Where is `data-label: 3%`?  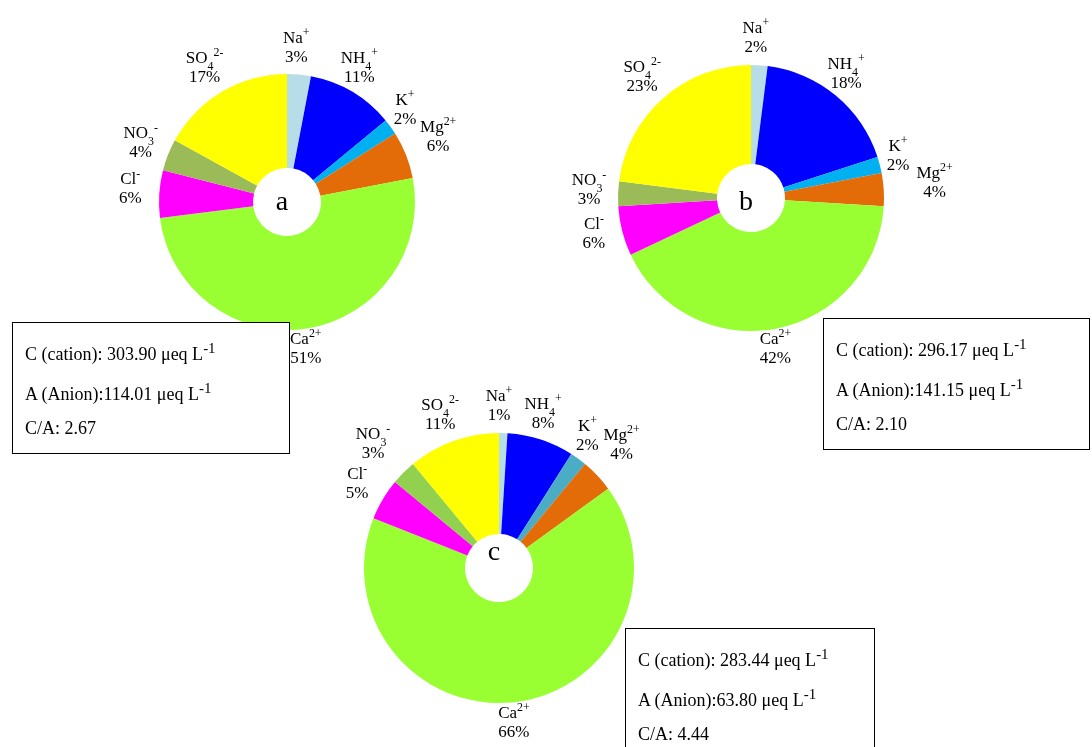
data-label: 3% is located at coordinates (296, 56).